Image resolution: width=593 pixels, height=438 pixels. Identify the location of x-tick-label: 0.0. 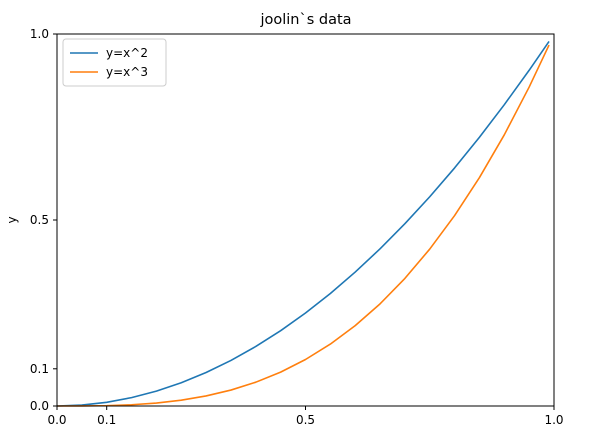
(56, 420).